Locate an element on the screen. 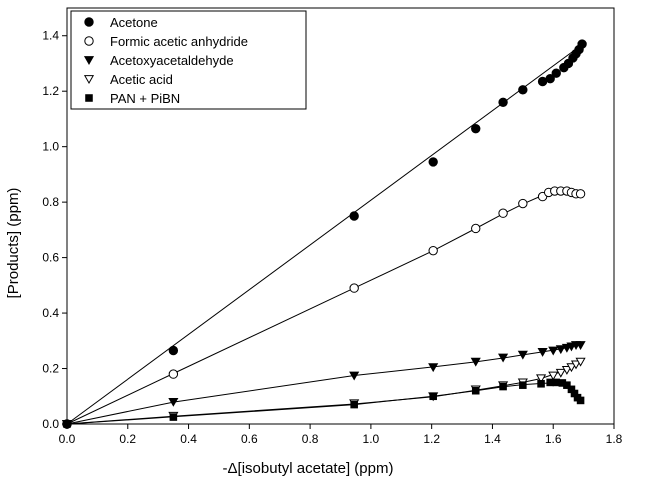 The image size is (652, 482). legend-label: Acetone is located at coordinates (134, 22).